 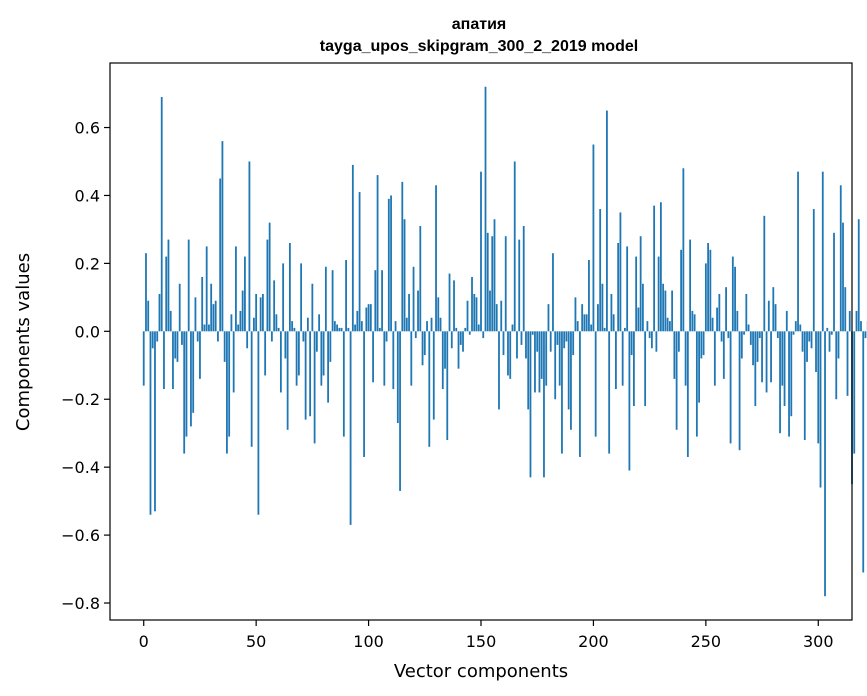 I want to click on x-tick-label: 200, so click(x=593, y=641).